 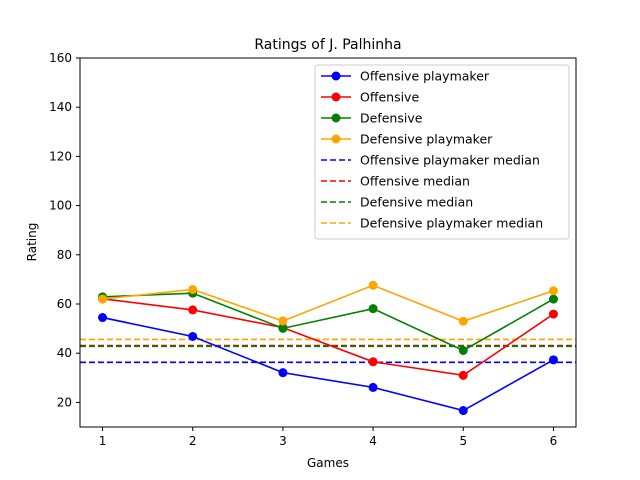 What do you see at coordinates (425, 76) in the screenshot?
I see `legend-label: Offensive playmaker` at bounding box center [425, 76].